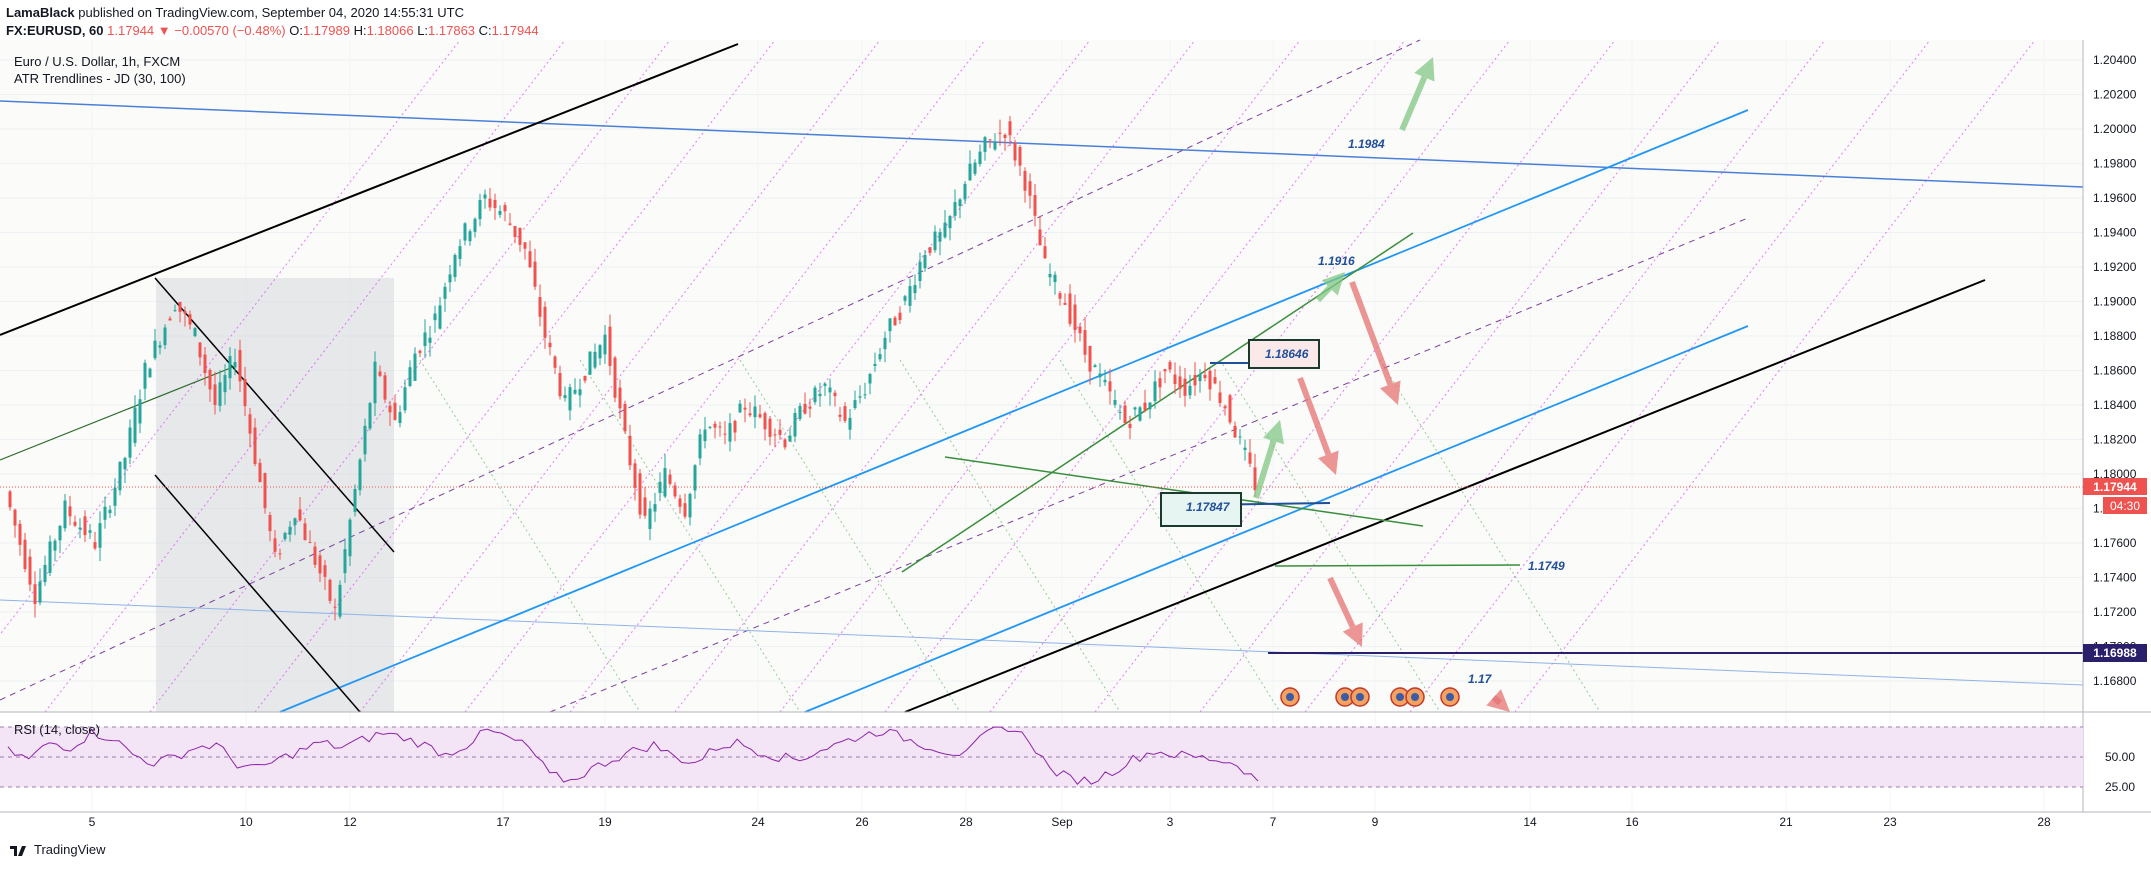 This screenshot has height=870, width=2151. Describe the element at coordinates (40, 12) in the screenshot. I see `author-name: LamaBlack` at that location.